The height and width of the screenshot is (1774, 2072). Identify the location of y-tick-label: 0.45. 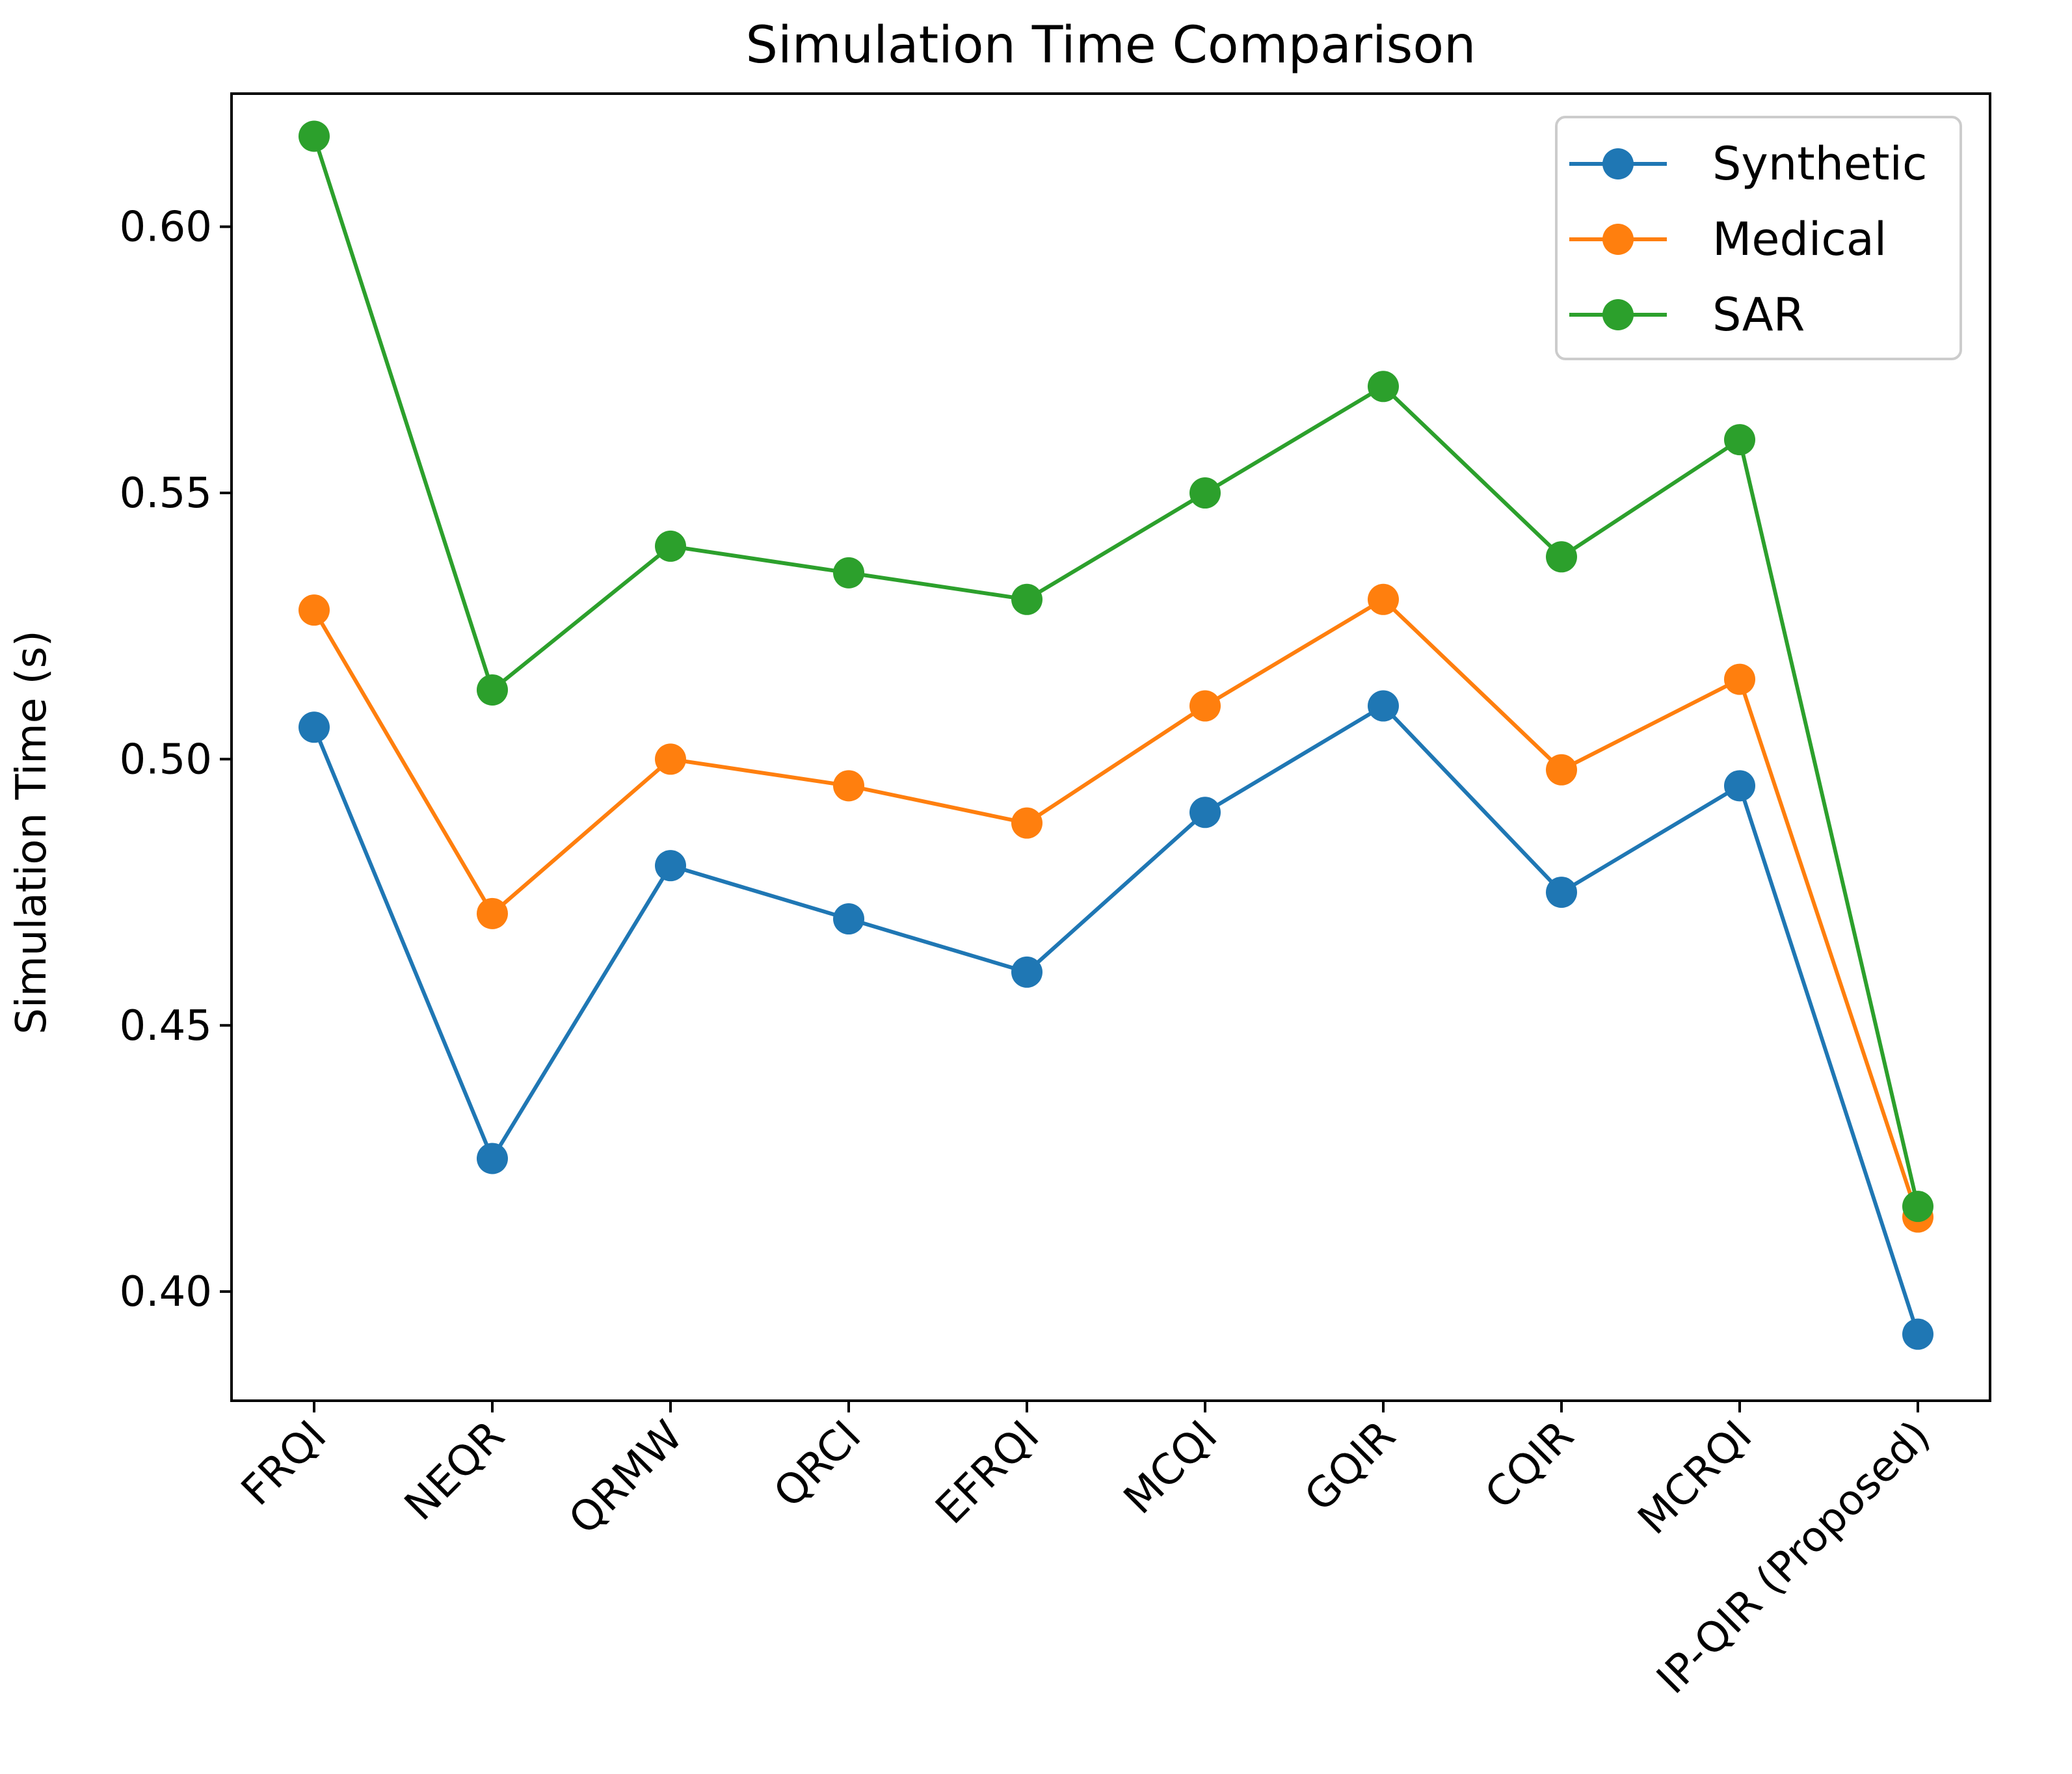
(167, 1026).